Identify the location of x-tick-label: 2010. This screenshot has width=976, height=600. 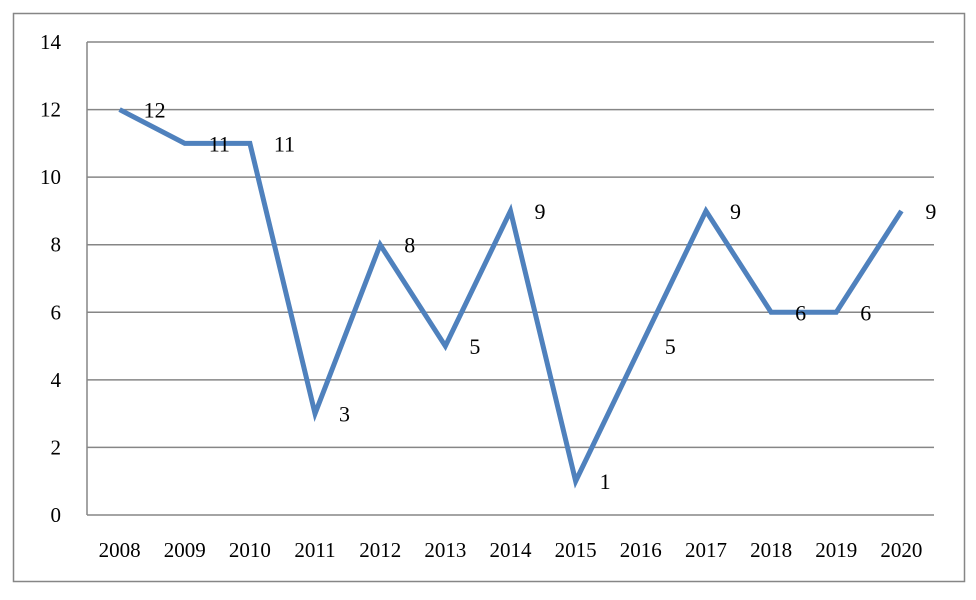
(250, 550).